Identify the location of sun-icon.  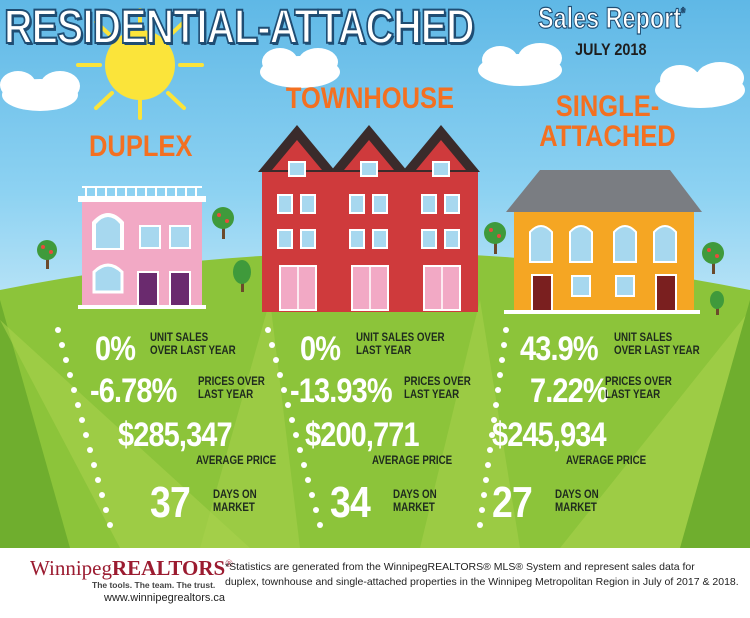
(140, 64).